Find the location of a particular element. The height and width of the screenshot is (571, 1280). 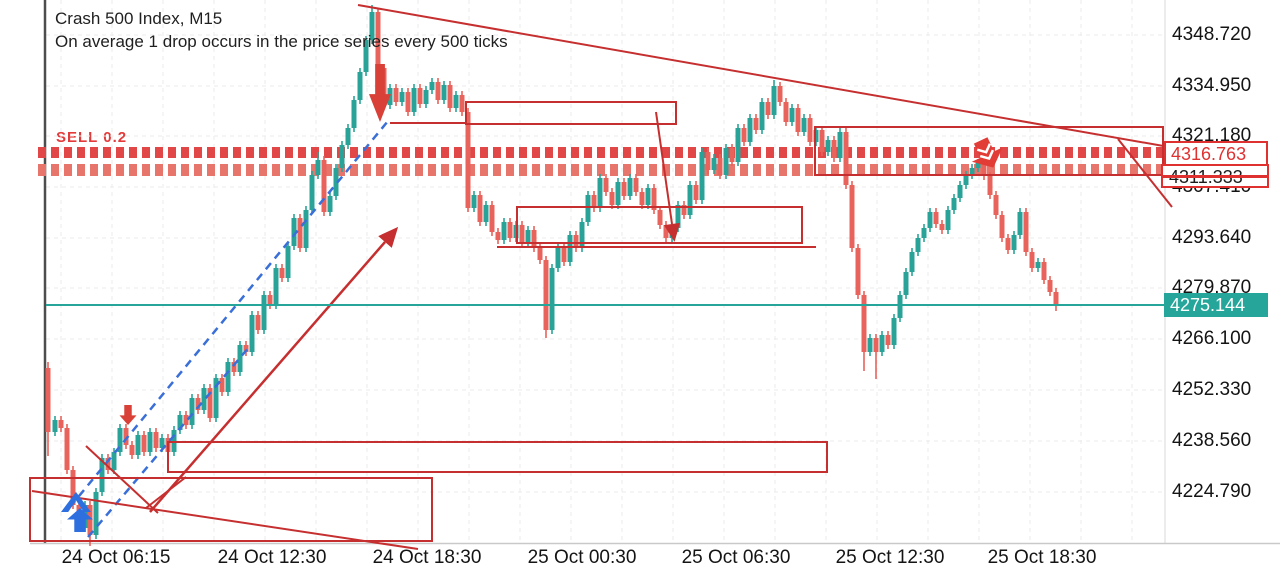

price-tick-label: 4252.330 is located at coordinates (1212, 389).